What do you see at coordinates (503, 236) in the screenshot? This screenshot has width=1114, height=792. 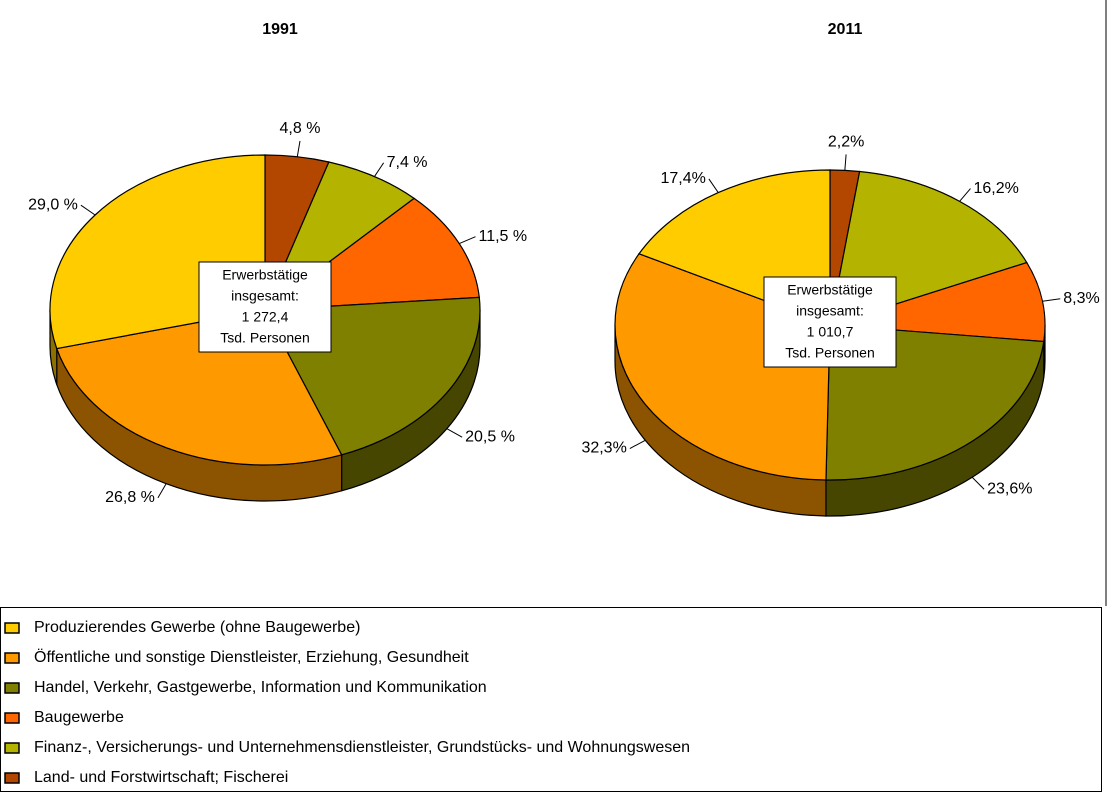 I see `data-label: 11,5 %` at bounding box center [503, 236].